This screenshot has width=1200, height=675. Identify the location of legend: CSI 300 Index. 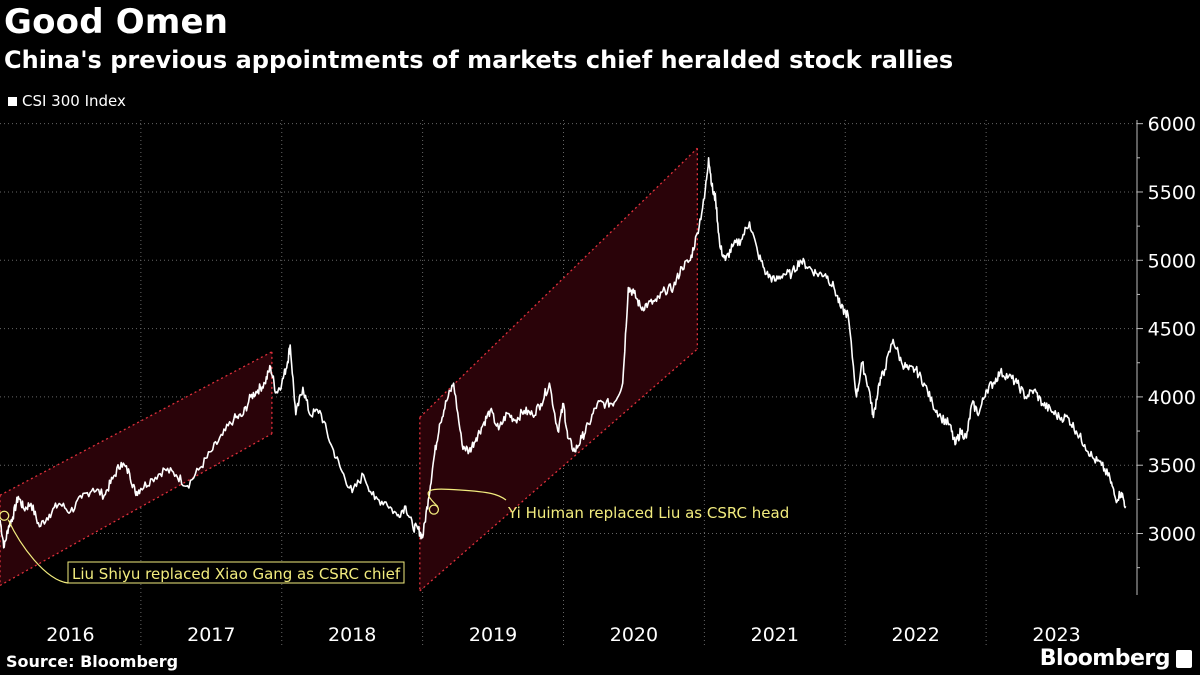
(67, 101).